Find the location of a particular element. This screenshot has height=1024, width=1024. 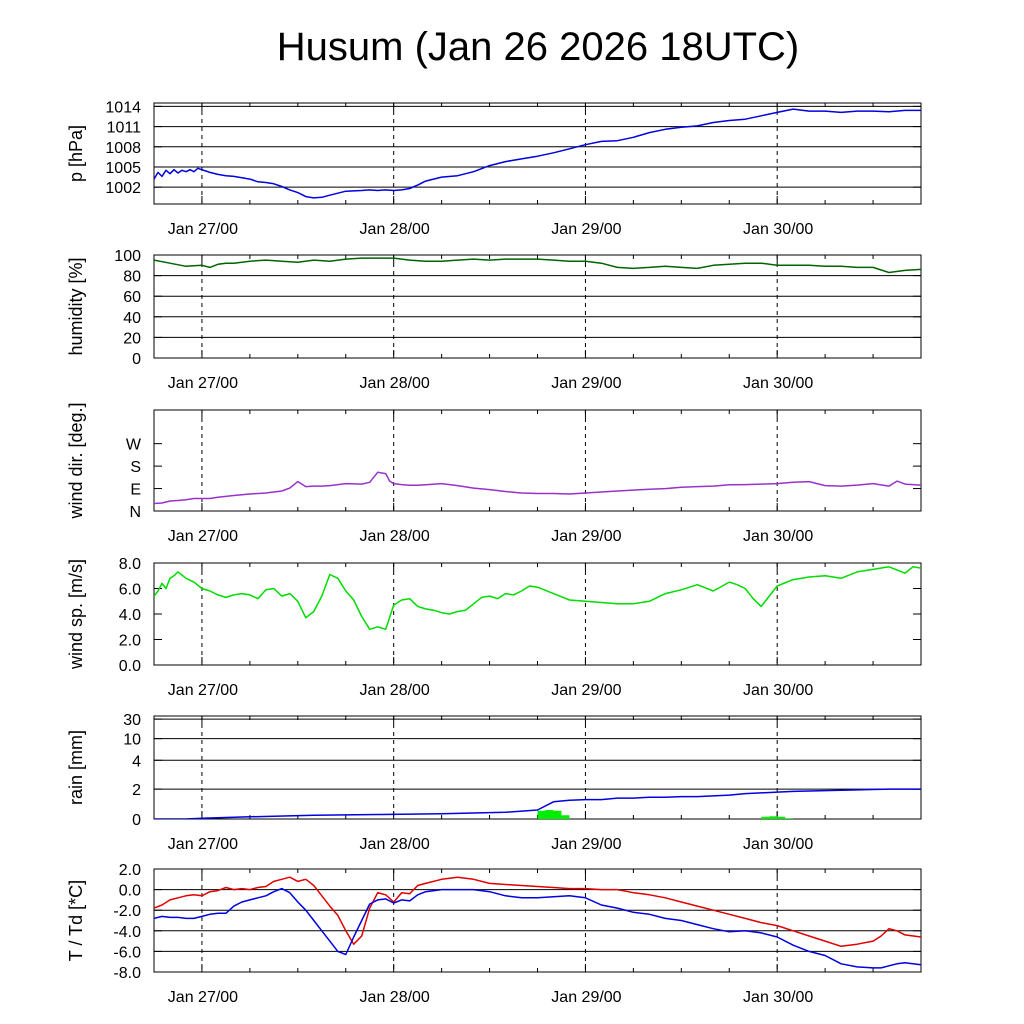

series-line-humidity is located at coordinates (537, 265).